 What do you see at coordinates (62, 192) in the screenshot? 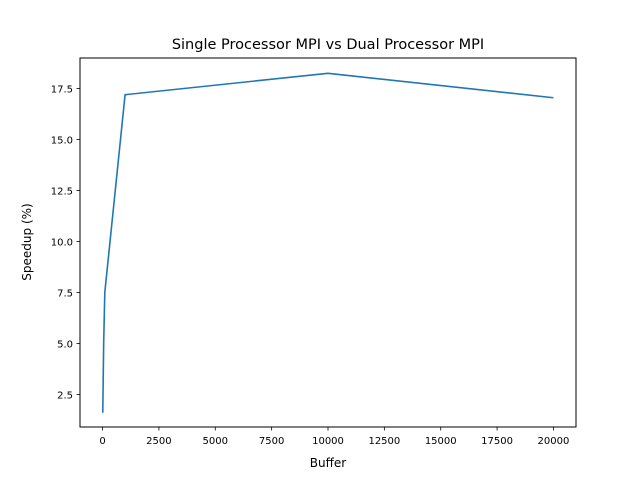
I see `y-tick-label: 12.5` at bounding box center [62, 192].